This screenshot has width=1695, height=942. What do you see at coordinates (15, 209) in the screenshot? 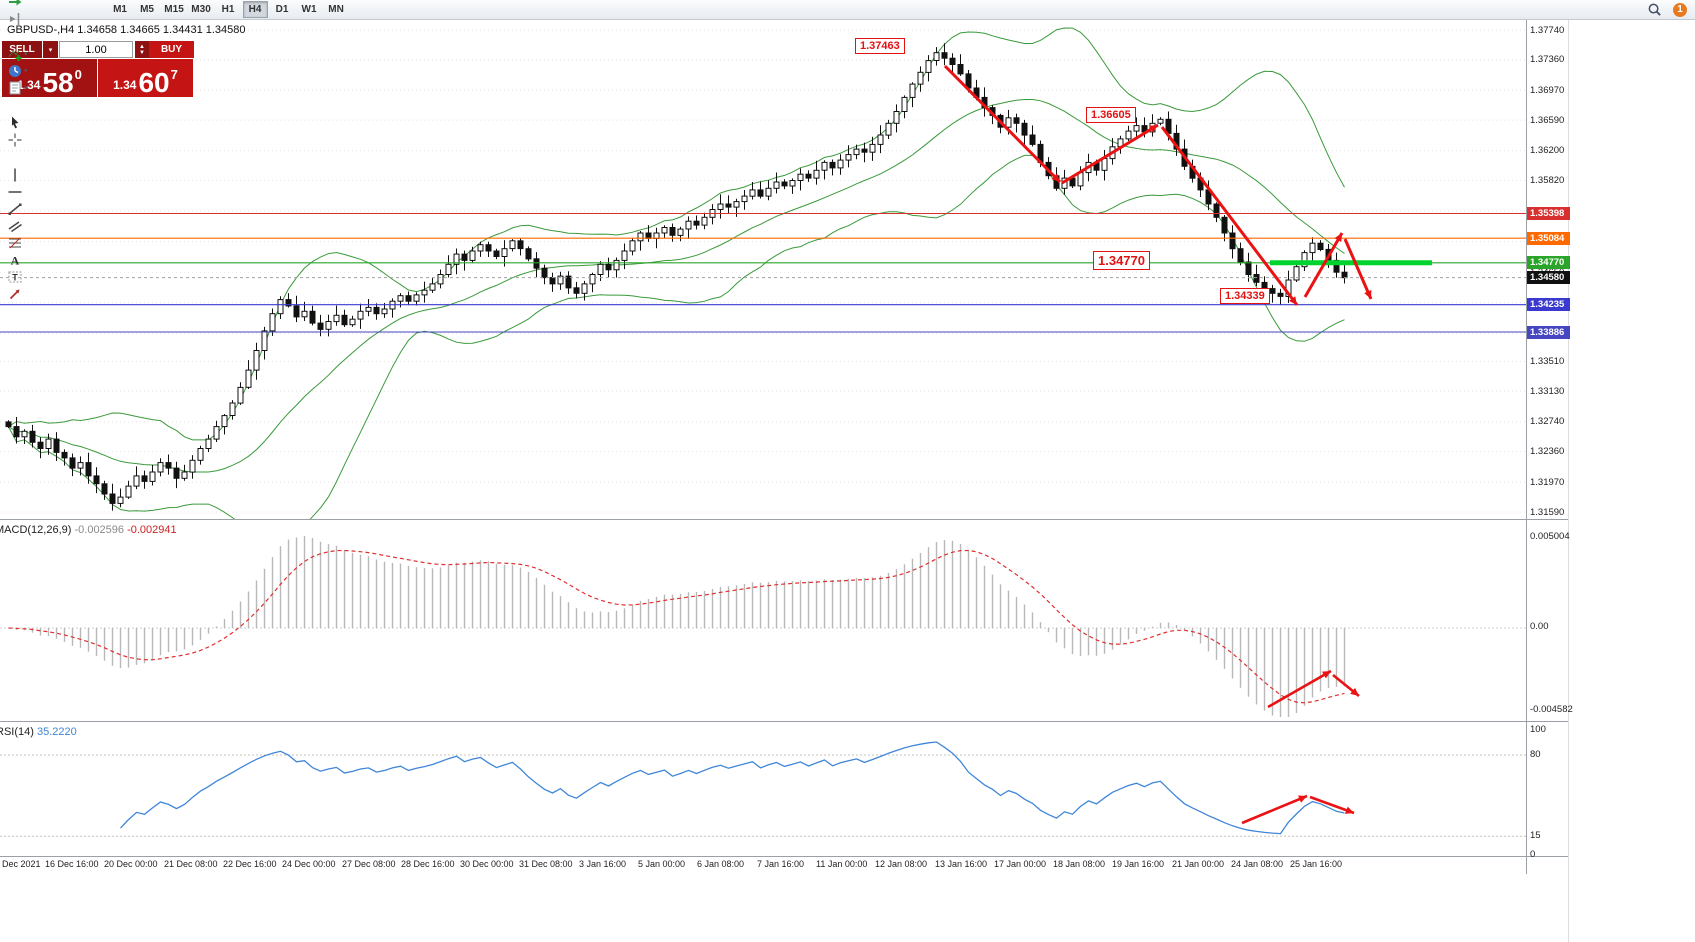
I see `trendline-icon` at bounding box center [15, 209].